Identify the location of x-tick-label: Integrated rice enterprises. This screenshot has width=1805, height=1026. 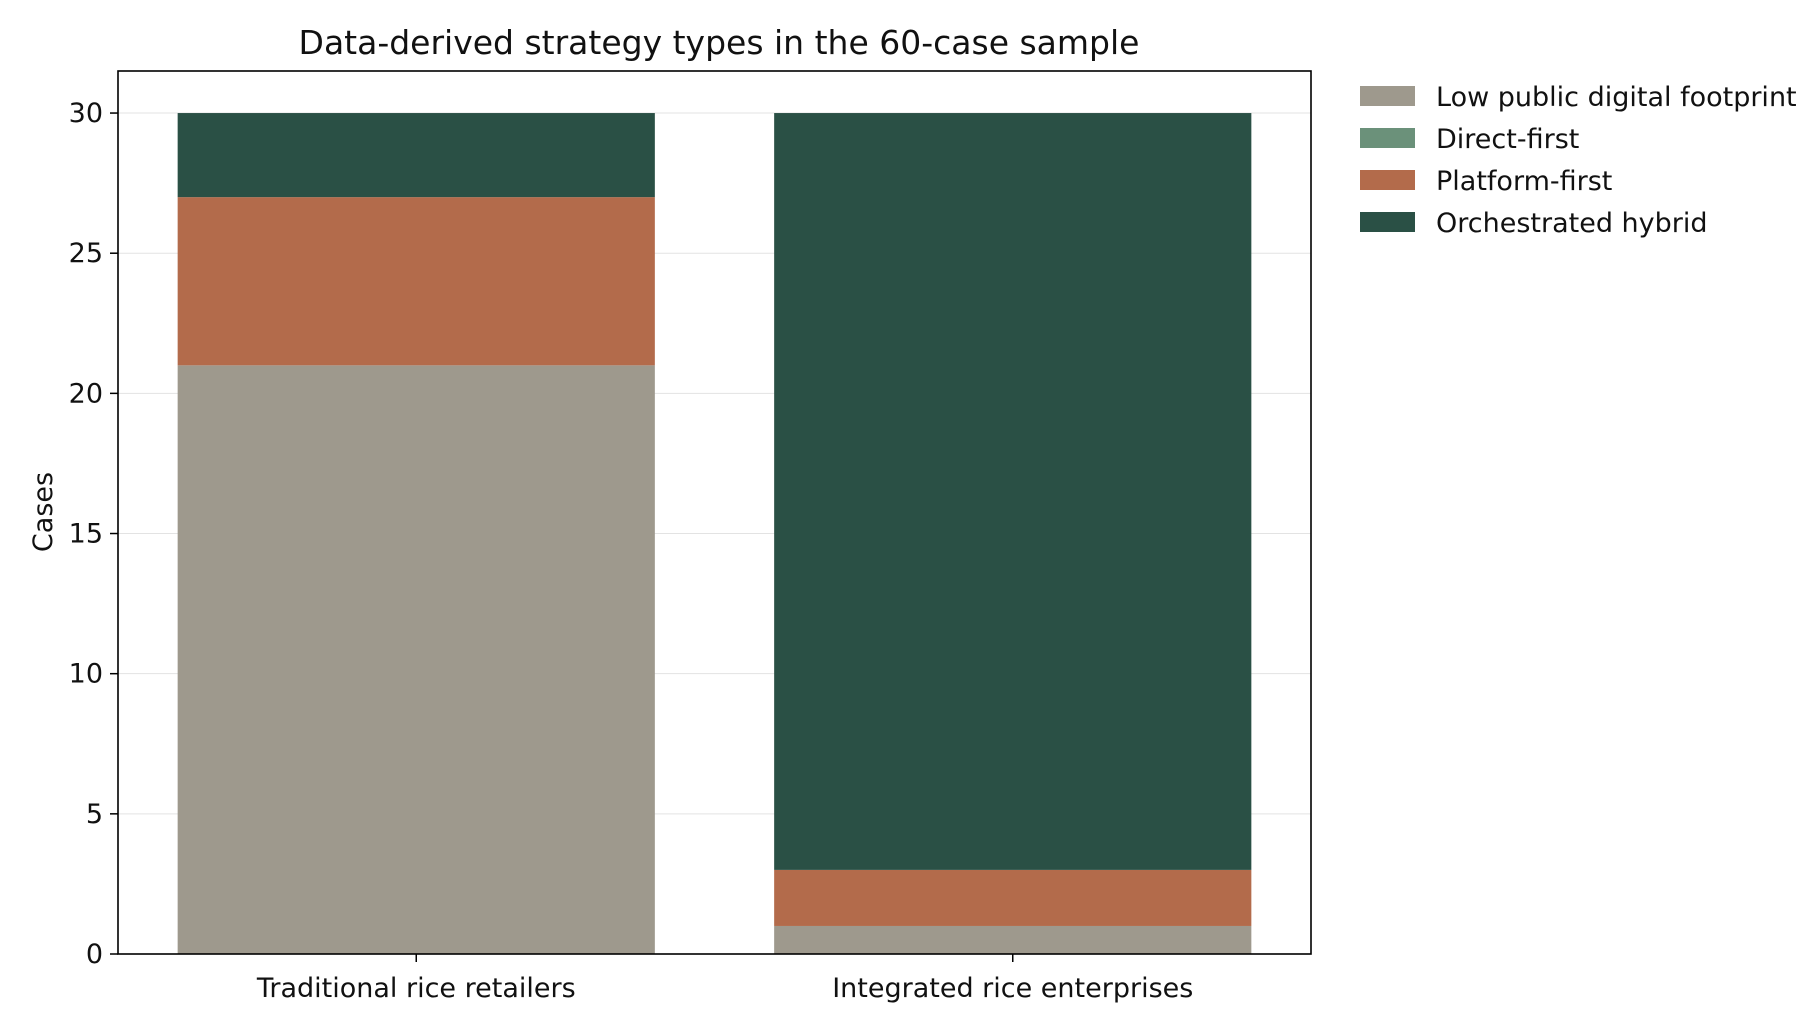
(1012, 988).